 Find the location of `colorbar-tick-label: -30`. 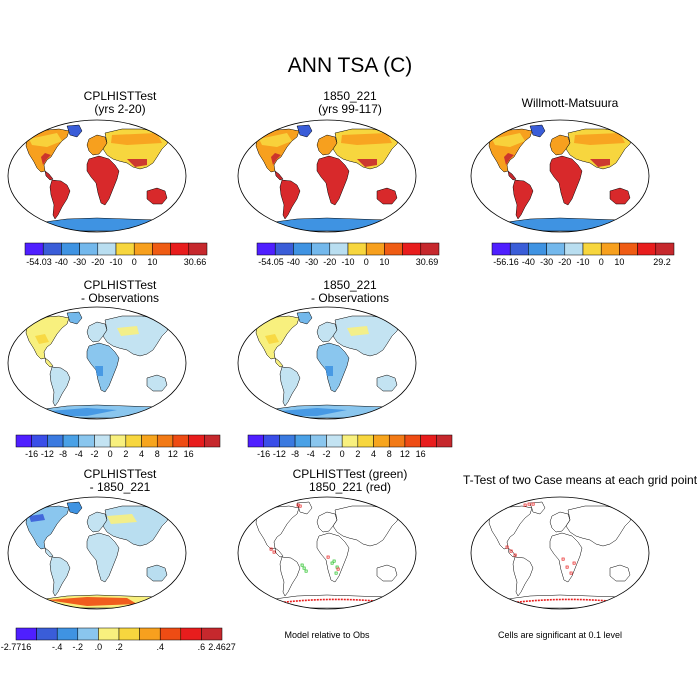

colorbar-tick-label: -30 is located at coordinates (311, 262).